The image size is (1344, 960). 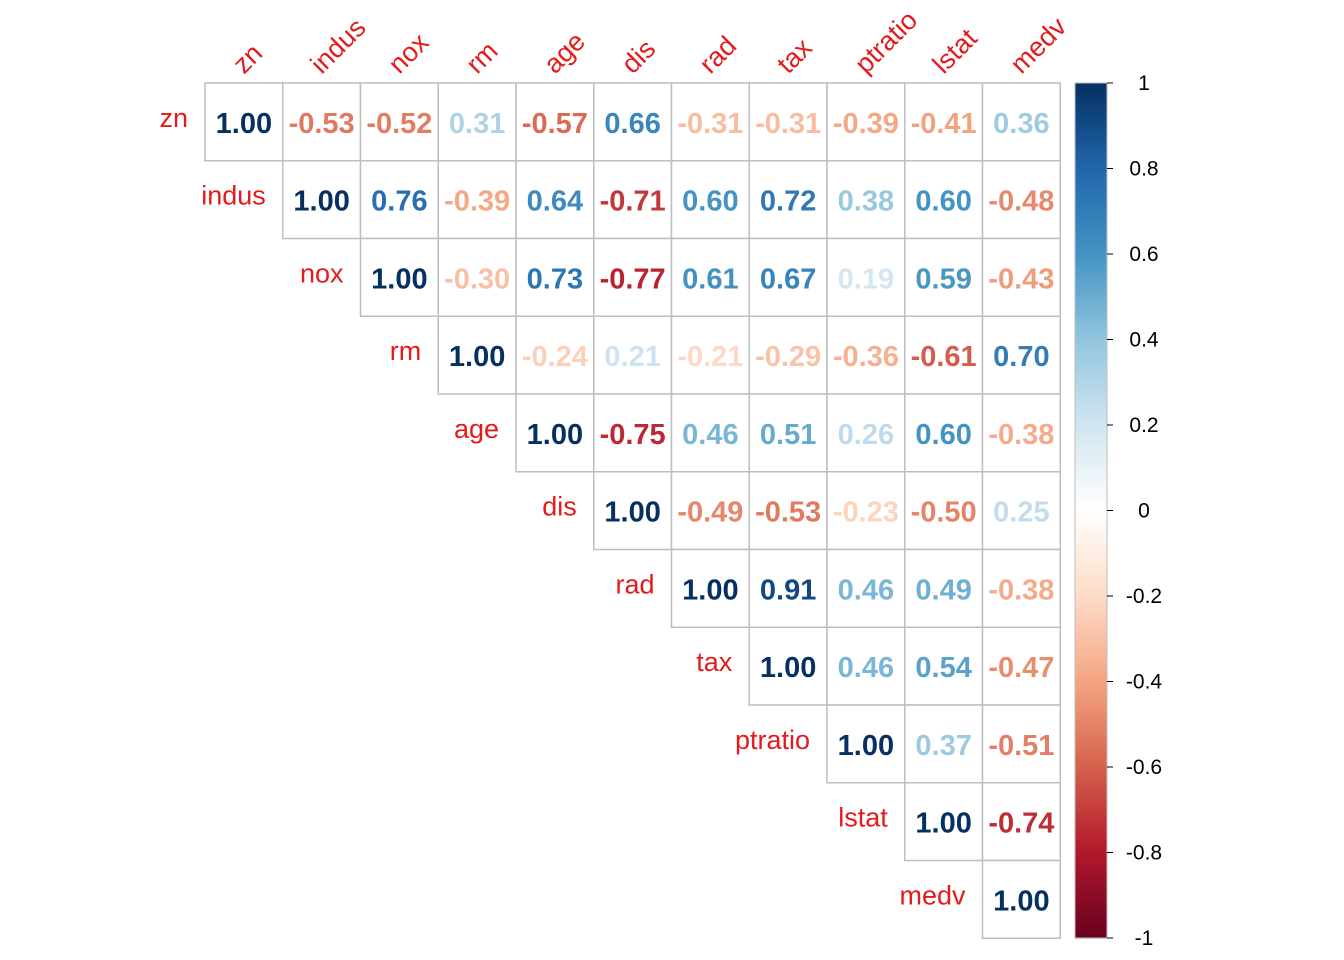 I want to click on cell-value-rad-lstat: 0.49, so click(x=943, y=590).